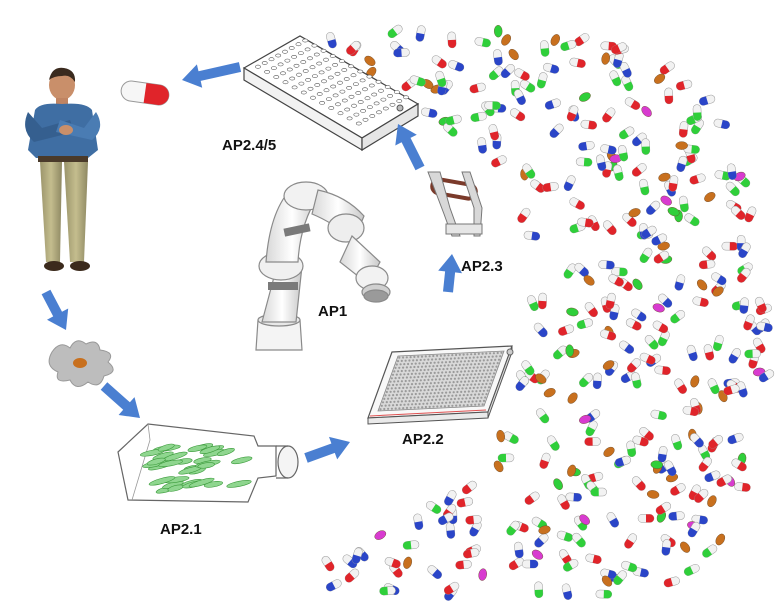 This screenshot has width=781, height=605. I want to click on arrow-robot-to-gripper, so click(450, 273).